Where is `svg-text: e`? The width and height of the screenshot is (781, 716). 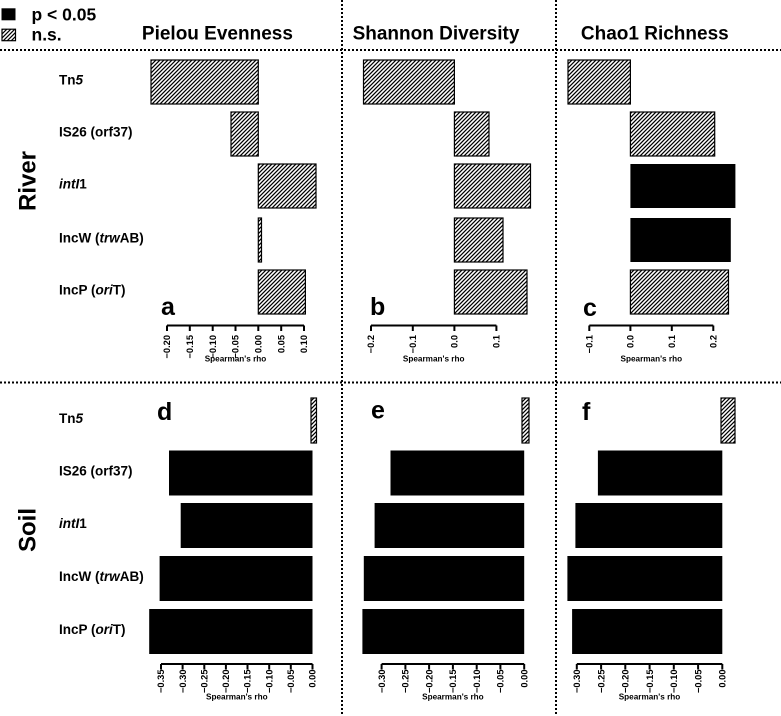
svg-text: e is located at coordinates (378, 411).